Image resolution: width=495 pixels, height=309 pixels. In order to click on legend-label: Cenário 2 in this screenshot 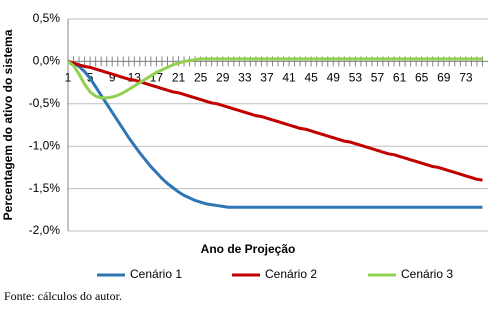, I will do `click(291, 274)`.